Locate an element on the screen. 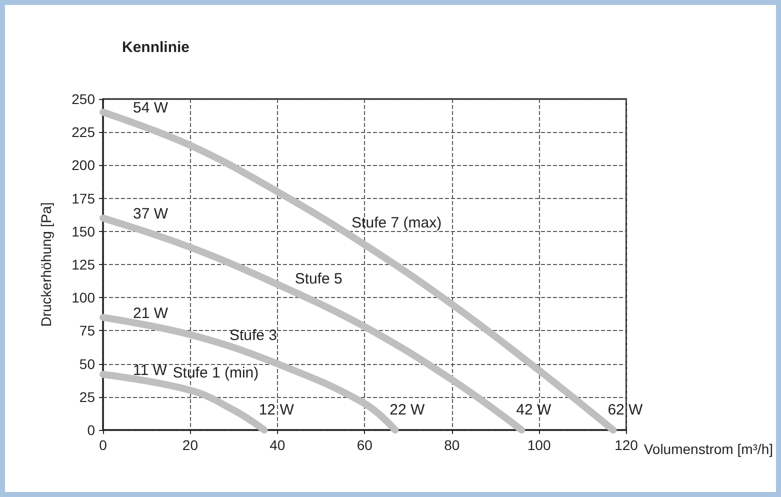 The image size is (781, 497). annotation: Stufe 1 (min) is located at coordinates (215, 373).